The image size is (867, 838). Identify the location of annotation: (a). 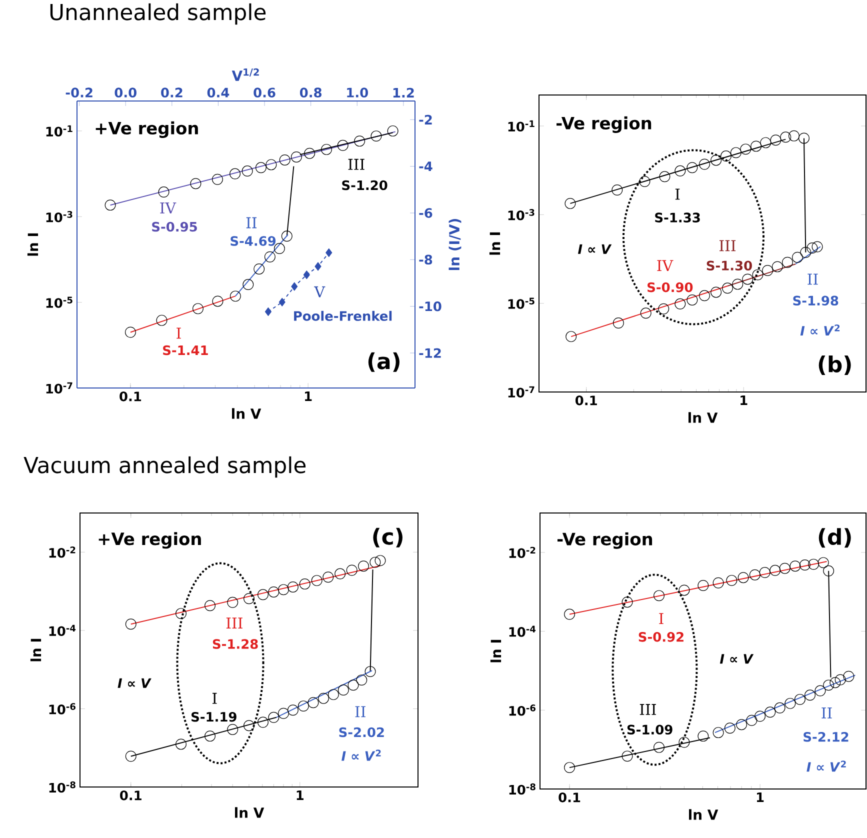
(384, 362).